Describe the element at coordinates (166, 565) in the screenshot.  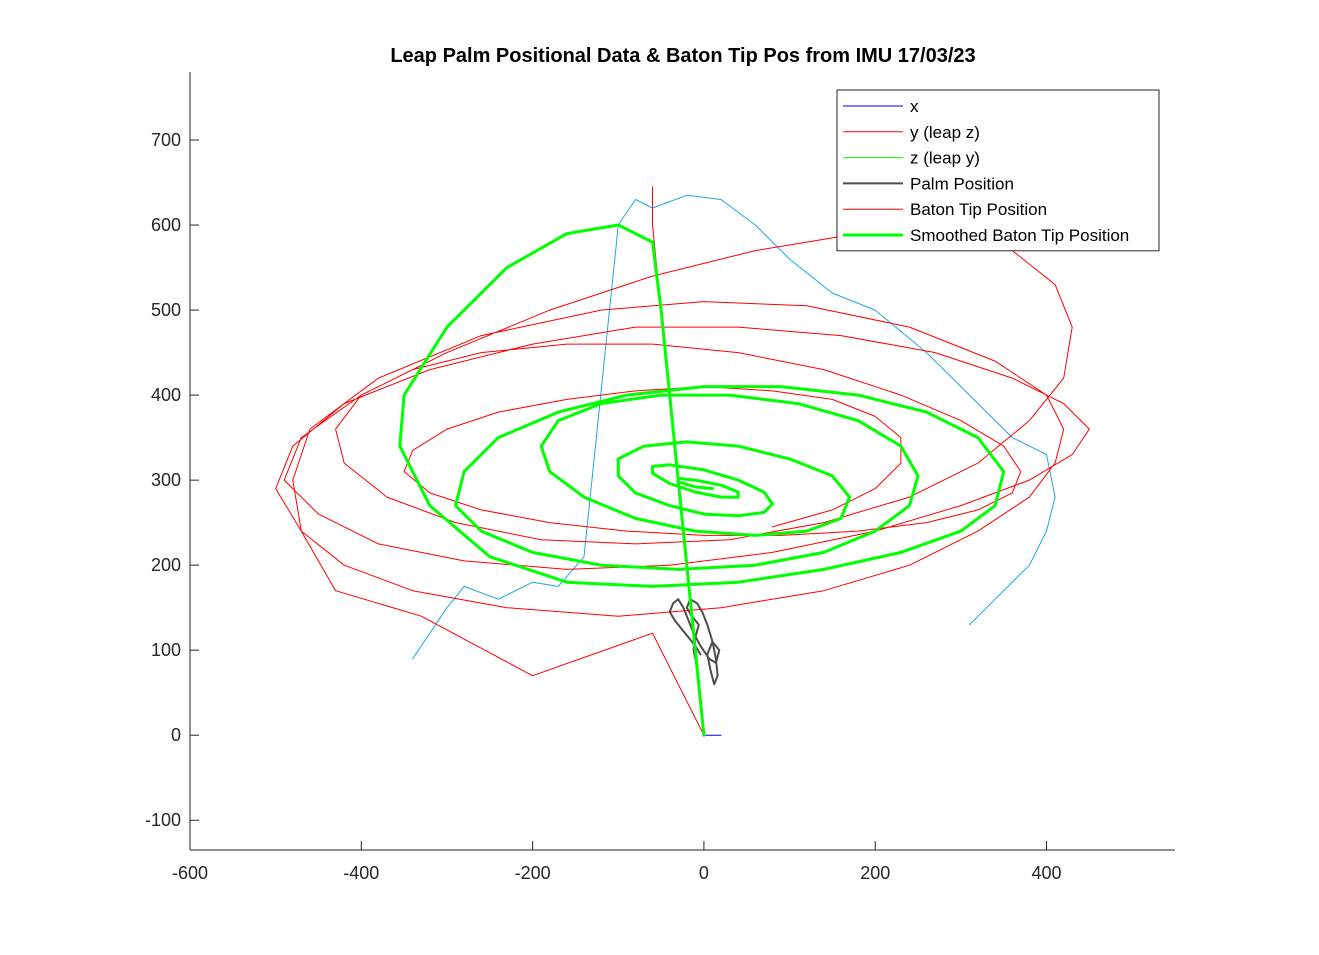
I see `y-tick-label: 200` at that location.